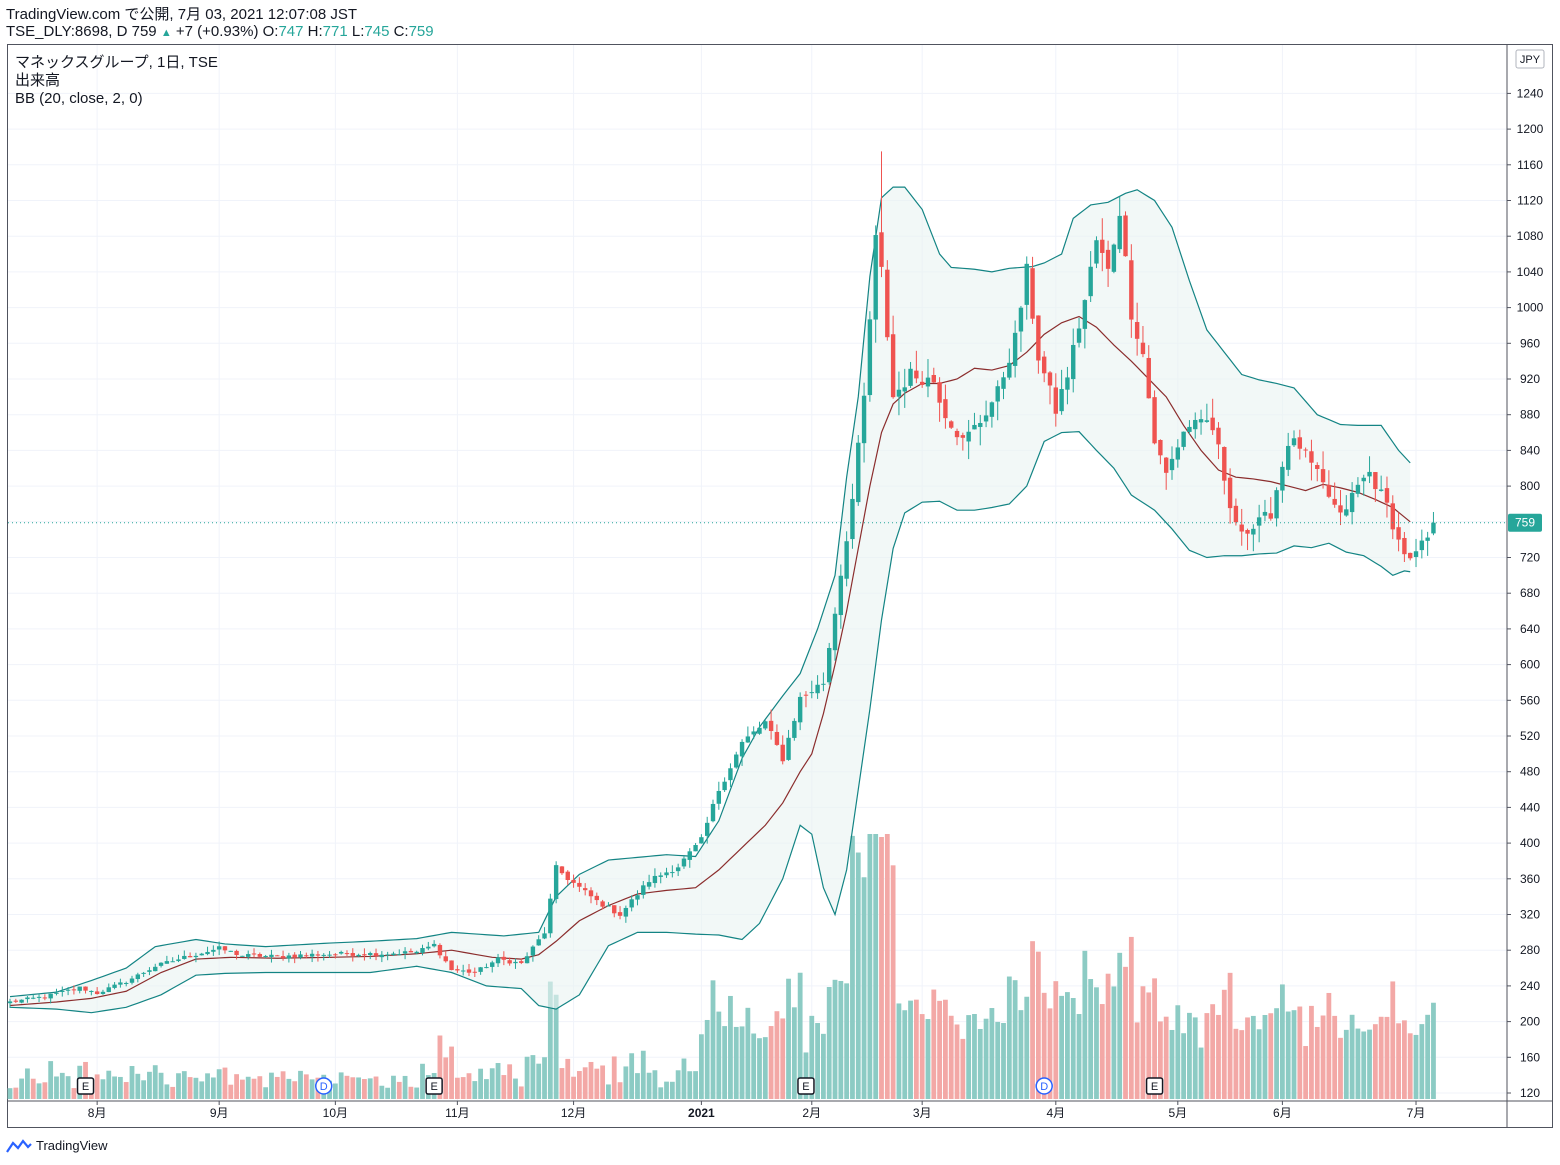 The image size is (1560, 1165). What do you see at coordinates (1530, 1022) in the screenshot?
I see `price-tick-label: 200` at bounding box center [1530, 1022].